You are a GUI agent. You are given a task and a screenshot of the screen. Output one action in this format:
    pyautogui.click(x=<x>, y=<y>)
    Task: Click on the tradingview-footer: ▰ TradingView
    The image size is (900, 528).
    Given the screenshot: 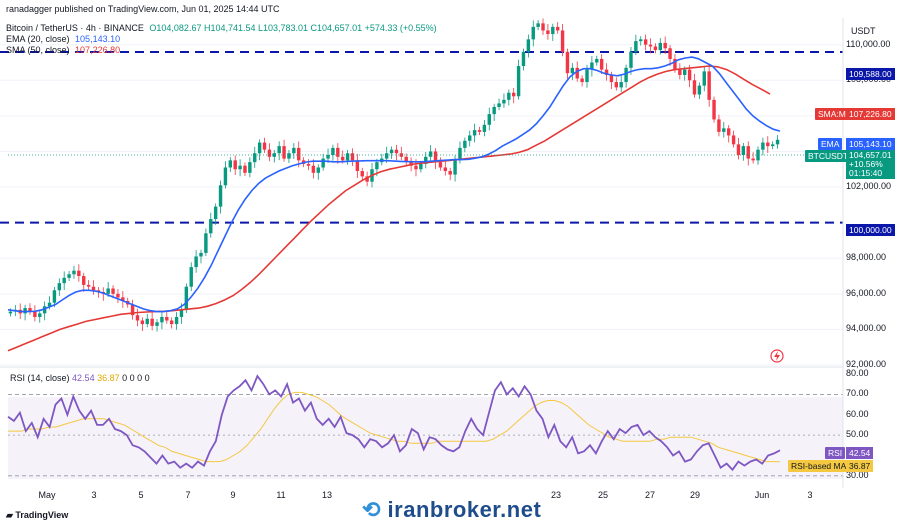 What is the action you would take?
    pyautogui.click(x=37, y=515)
    